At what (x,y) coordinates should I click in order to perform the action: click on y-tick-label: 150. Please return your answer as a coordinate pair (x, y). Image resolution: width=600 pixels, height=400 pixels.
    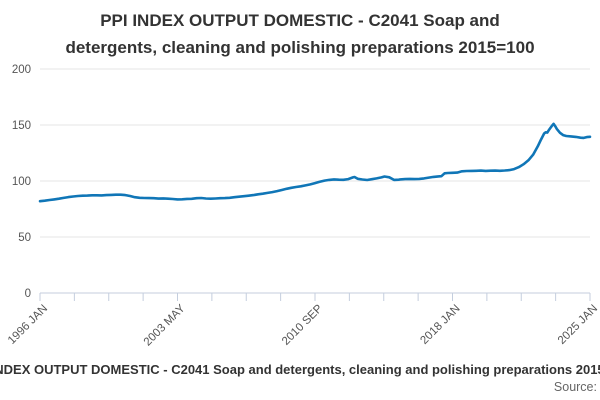
    Looking at the image, I should click on (21, 126).